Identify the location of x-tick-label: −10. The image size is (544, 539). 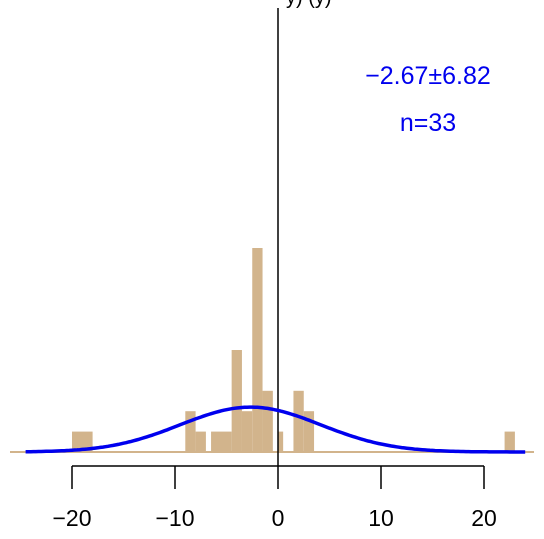
(174, 518).